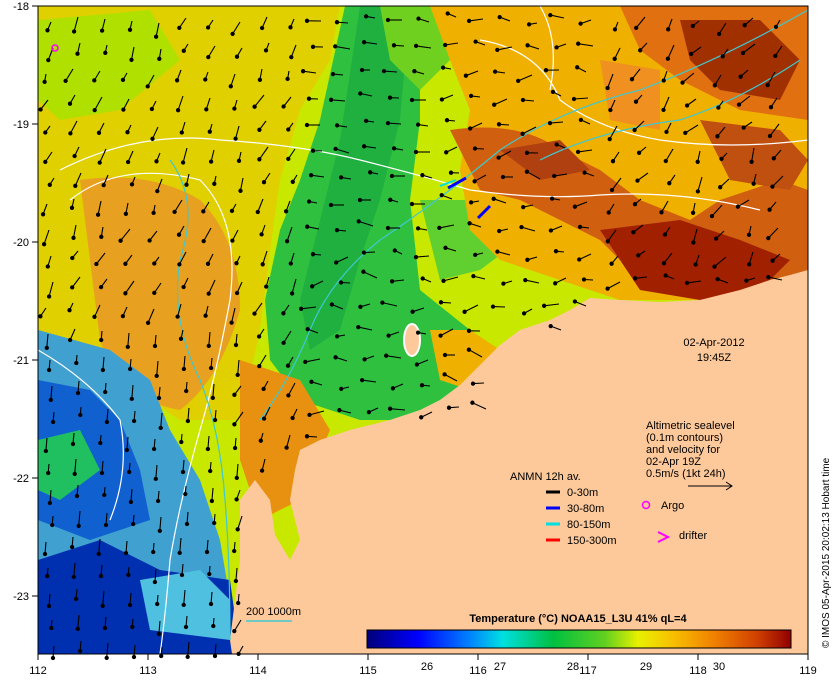  What do you see at coordinates (21, 243) in the screenshot?
I see `y-tick-label: -20` at bounding box center [21, 243].